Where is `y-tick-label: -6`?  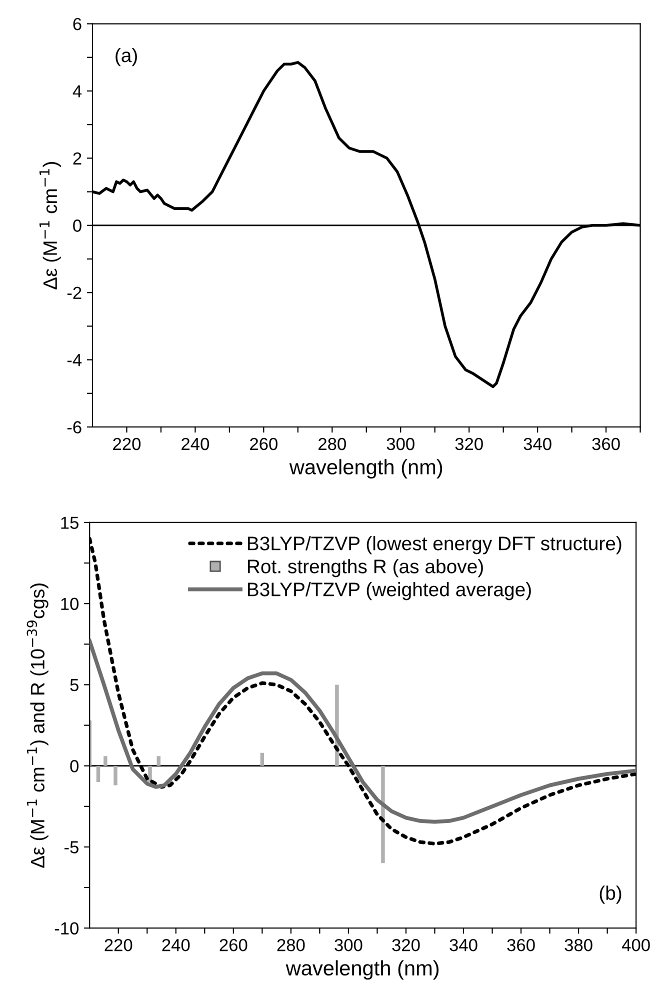
y-tick-label: -6 is located at coordinates (74, 427).